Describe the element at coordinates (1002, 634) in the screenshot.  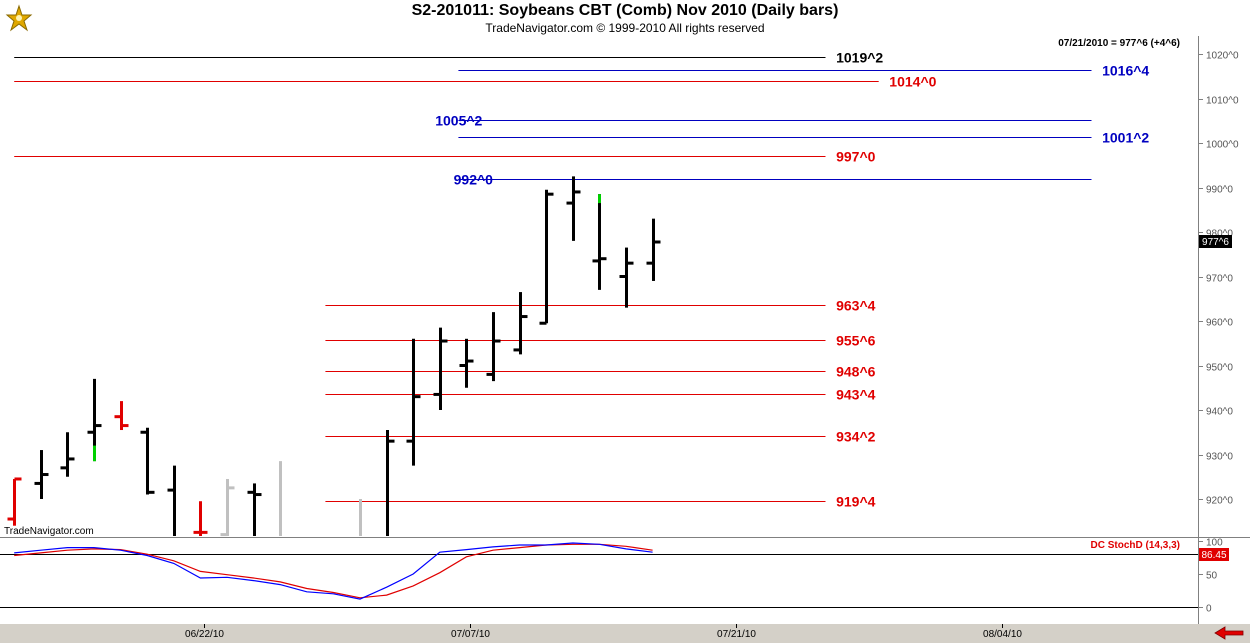
I see `date-tick-label: 08/04/10` at that location.